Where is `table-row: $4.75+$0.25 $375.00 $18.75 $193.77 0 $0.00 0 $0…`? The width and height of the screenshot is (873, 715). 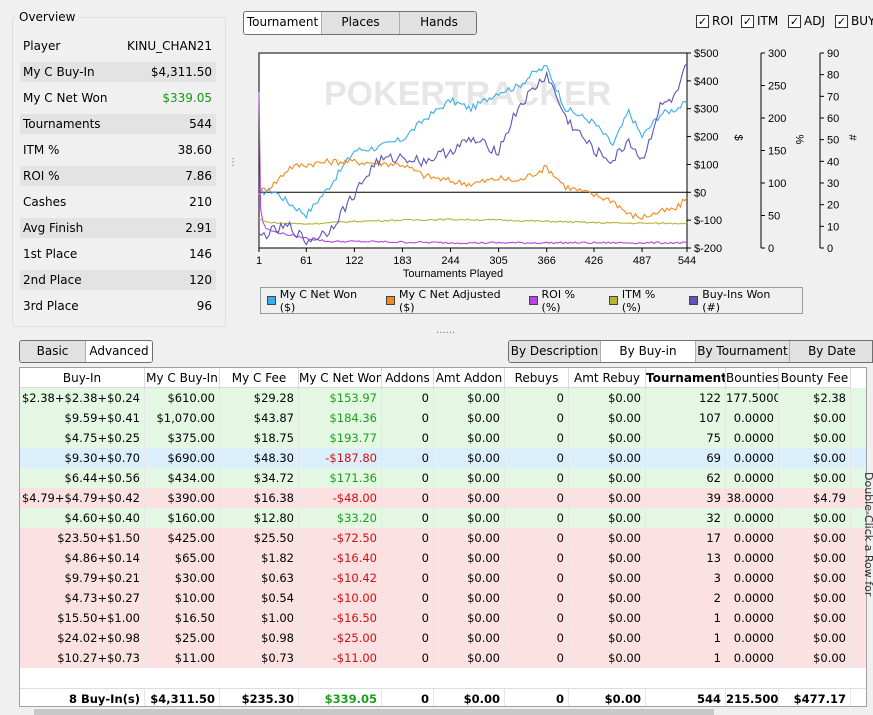 table-row: $4.75+$0.25 $375.00 $18.75 $193.77 0 $0.00 0 $0… is located at coordinates (443, 438).